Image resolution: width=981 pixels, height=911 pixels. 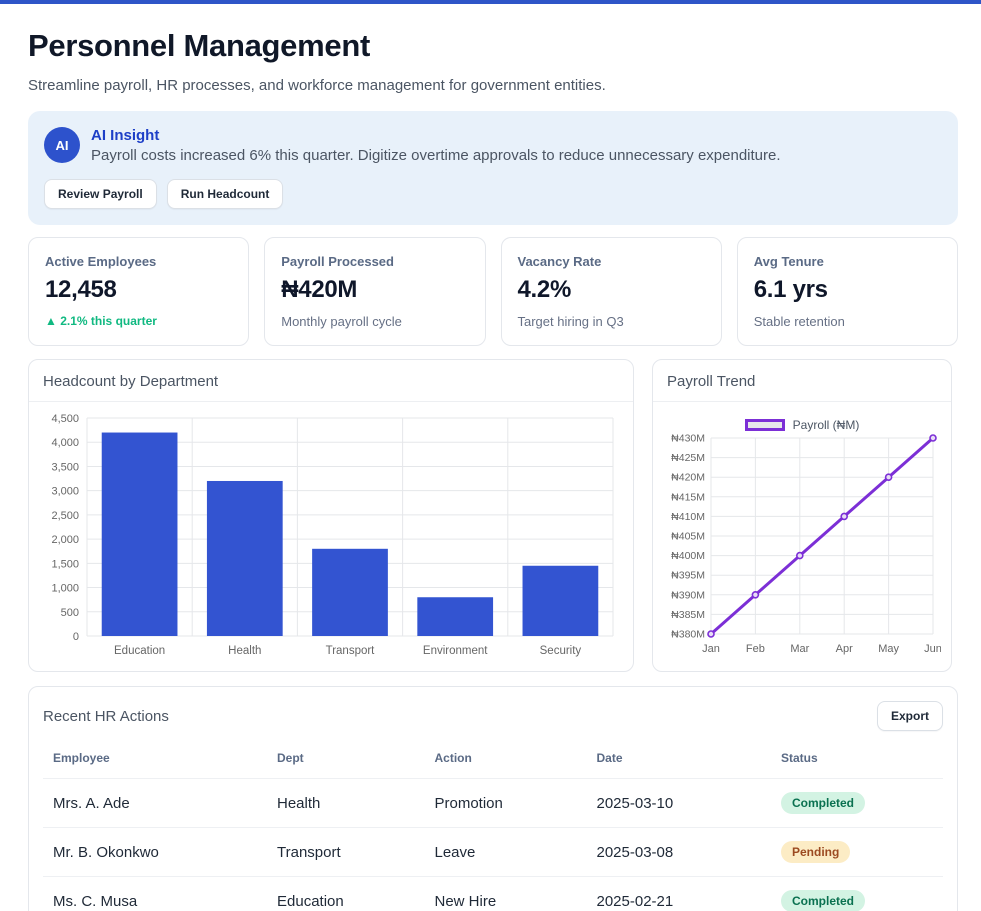 I want to click on column-header-employee: Employee, so click(x=81, y=758).